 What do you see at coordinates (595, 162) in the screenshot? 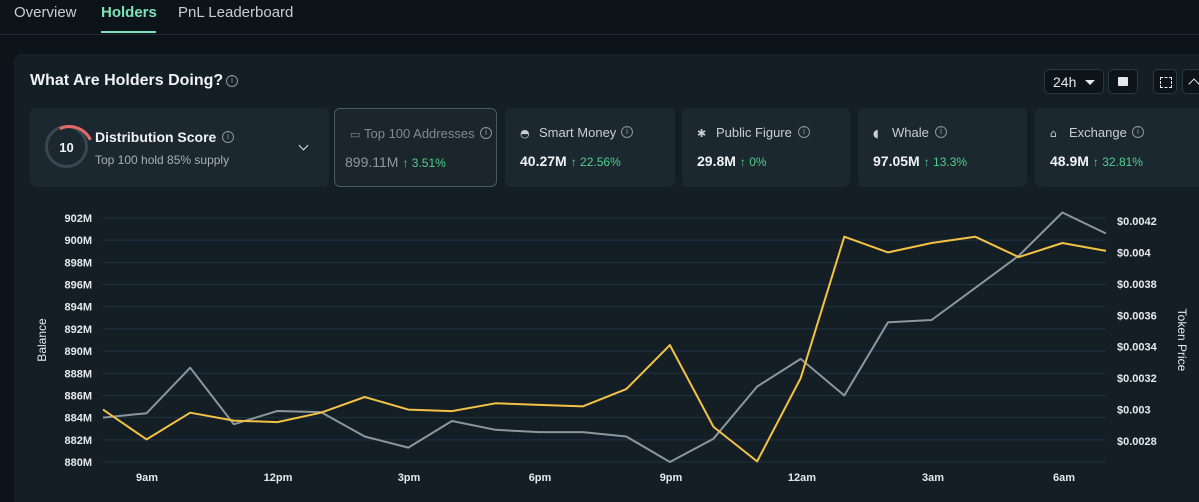
I see `change-badge: ↑ 22.56%` at bounding box center [595, 162].